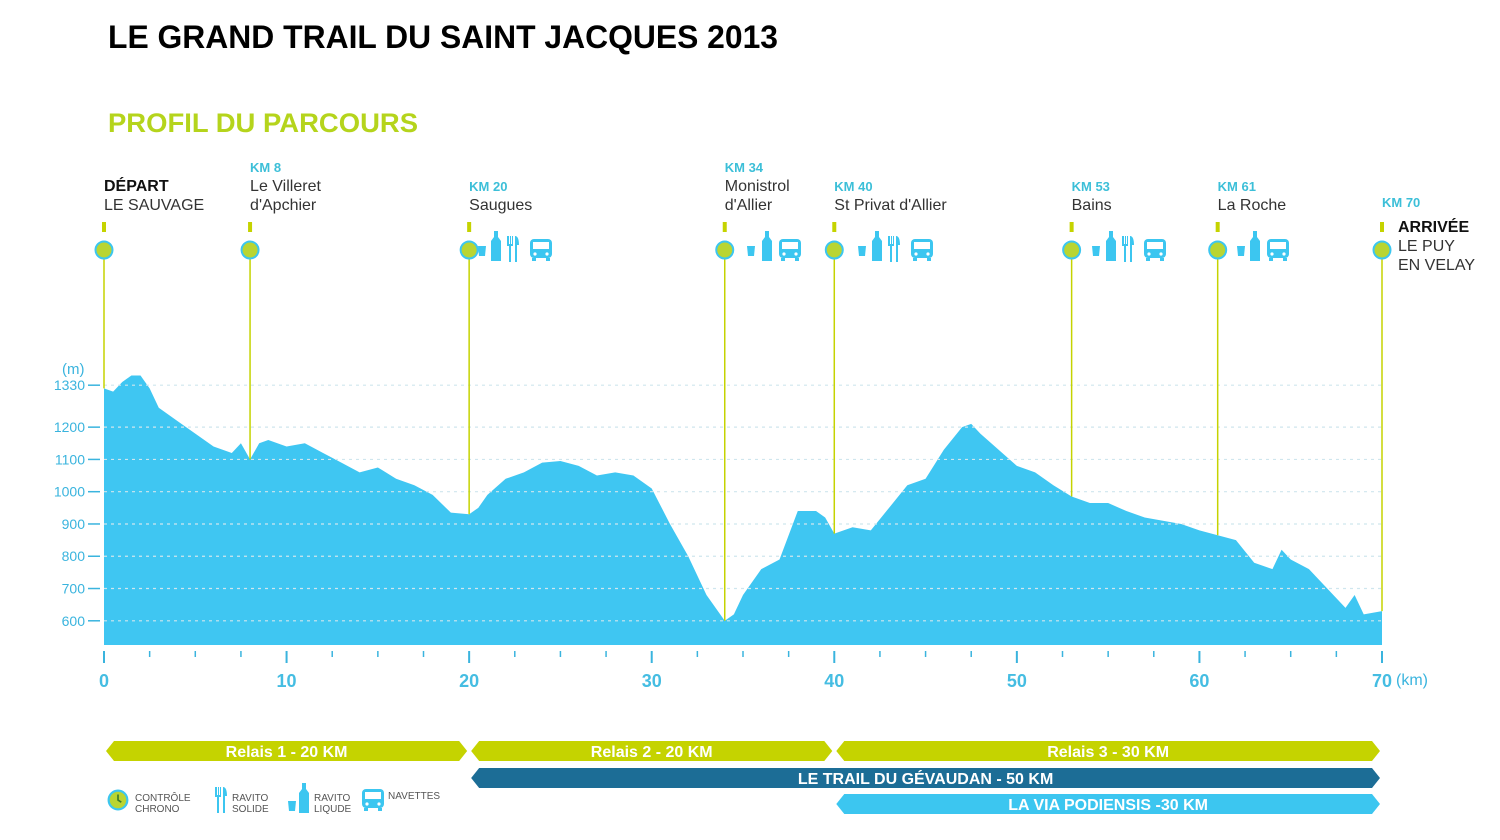 Image resolution: width=1500 pixels, height=840 pixels. I want to click on checkpoint-name: ARRIVÉE, so click(1433, 226).